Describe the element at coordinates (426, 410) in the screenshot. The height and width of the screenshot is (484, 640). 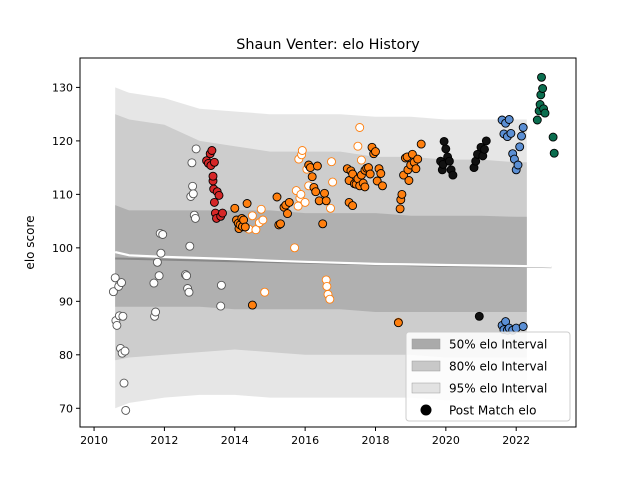
I see `legend-marker` at that location.